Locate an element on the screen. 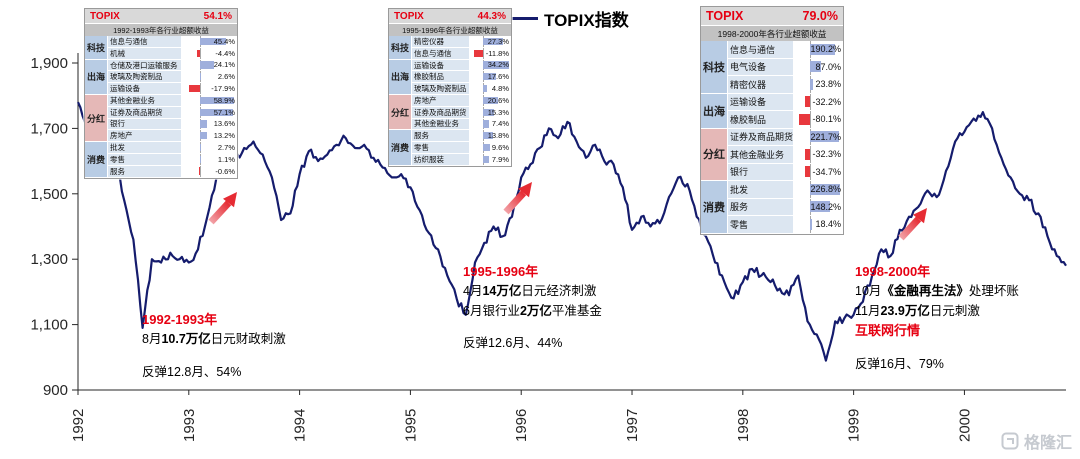 The image size is (1080, 459). x-tick-label: 1998 is located at coordinates (743, 425).